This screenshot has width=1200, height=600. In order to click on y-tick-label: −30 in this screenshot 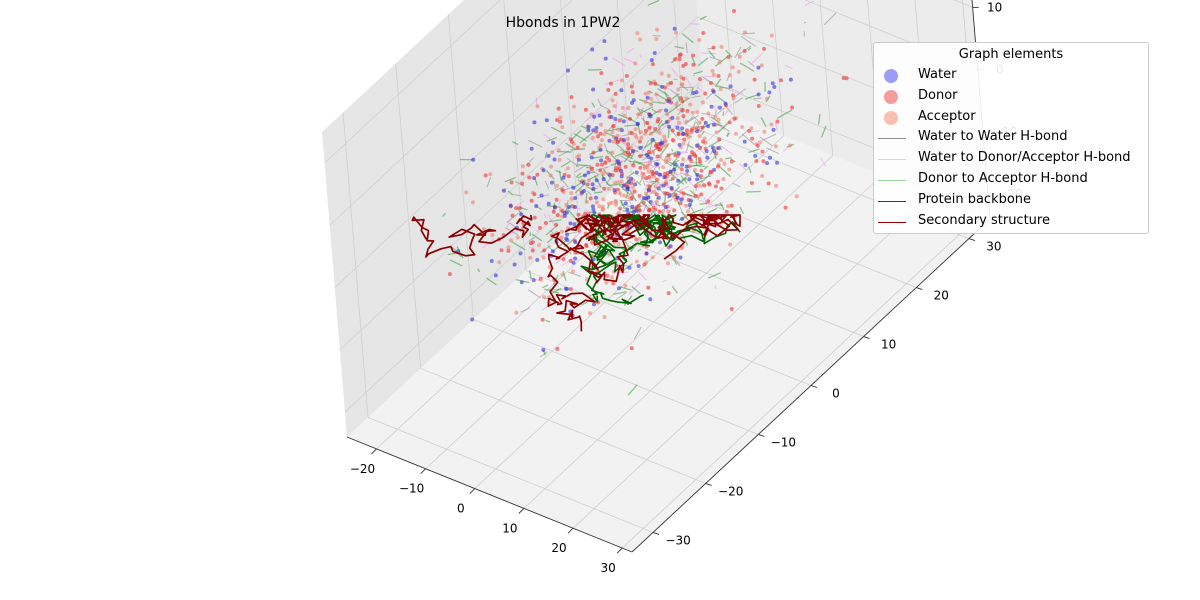, I will do `click(677, 540)`.